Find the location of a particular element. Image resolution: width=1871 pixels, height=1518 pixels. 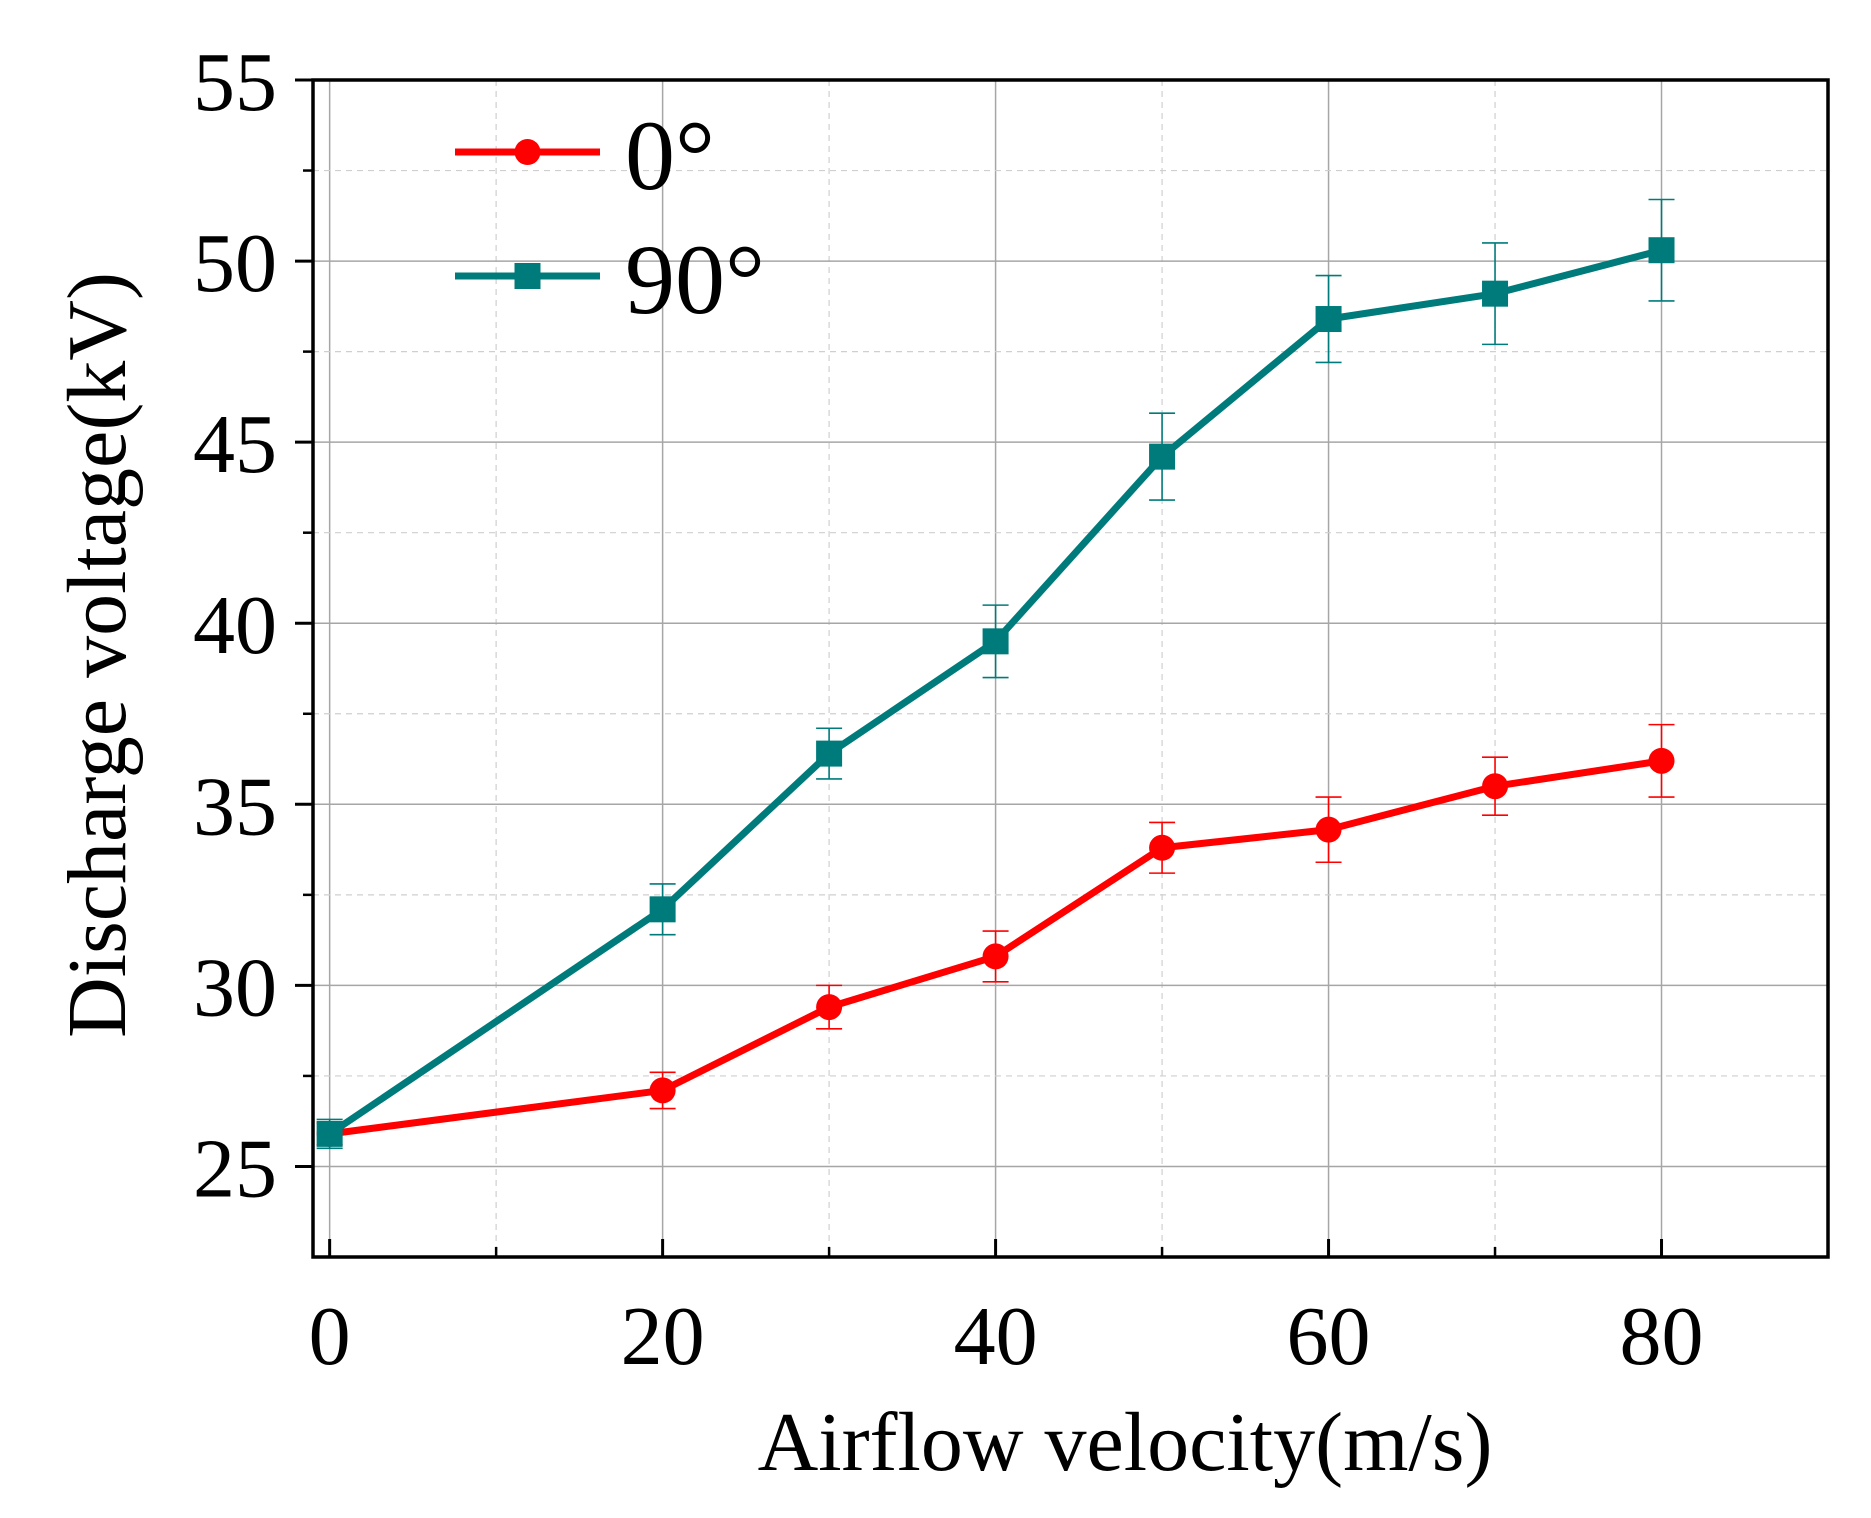

y-tick-label: 40 is located at coordinates (235, 625).